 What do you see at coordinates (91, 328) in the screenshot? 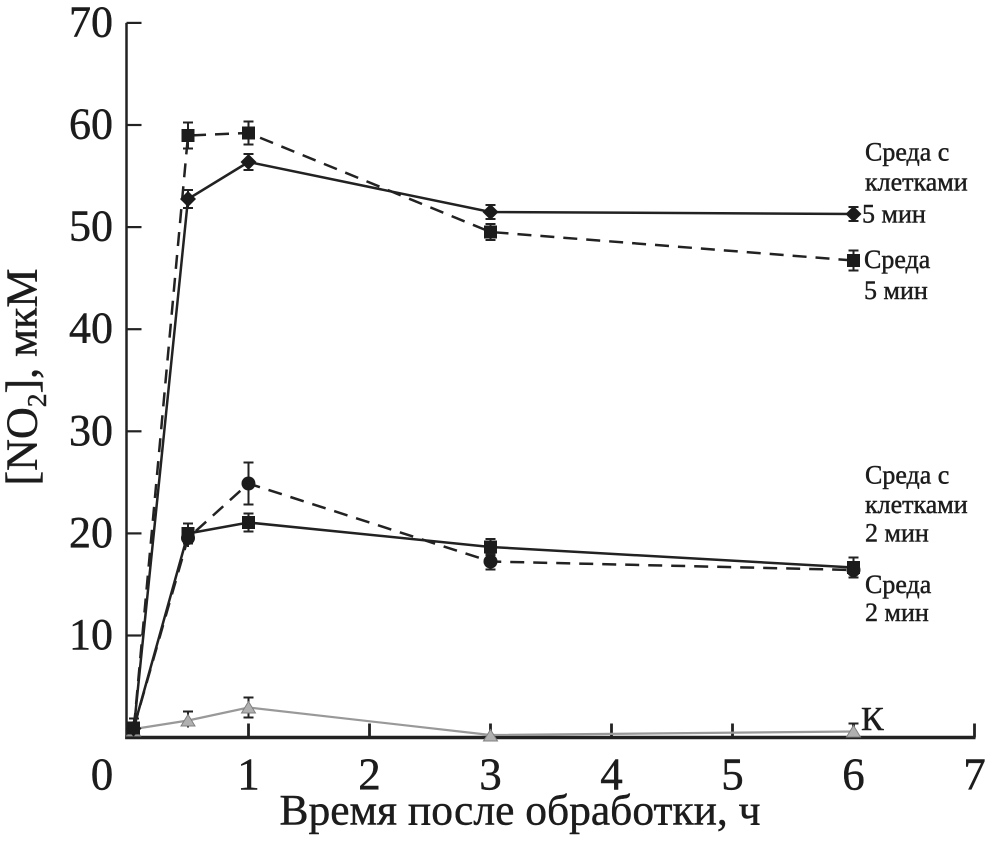
I see `svg-text: 40` at bounding box center [91, 328].